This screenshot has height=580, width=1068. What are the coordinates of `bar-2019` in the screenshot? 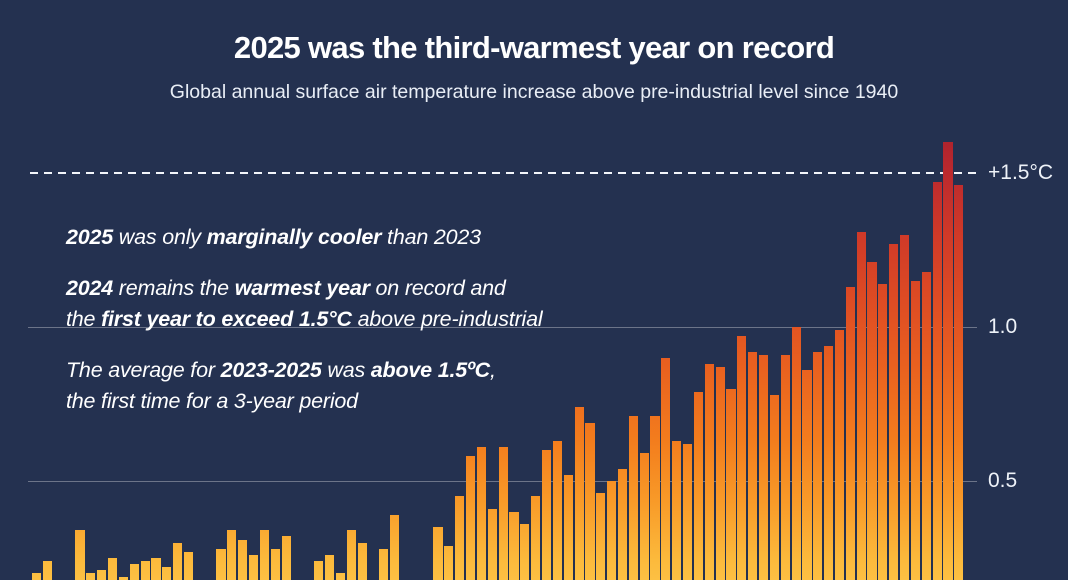 It's located at (894, 411).